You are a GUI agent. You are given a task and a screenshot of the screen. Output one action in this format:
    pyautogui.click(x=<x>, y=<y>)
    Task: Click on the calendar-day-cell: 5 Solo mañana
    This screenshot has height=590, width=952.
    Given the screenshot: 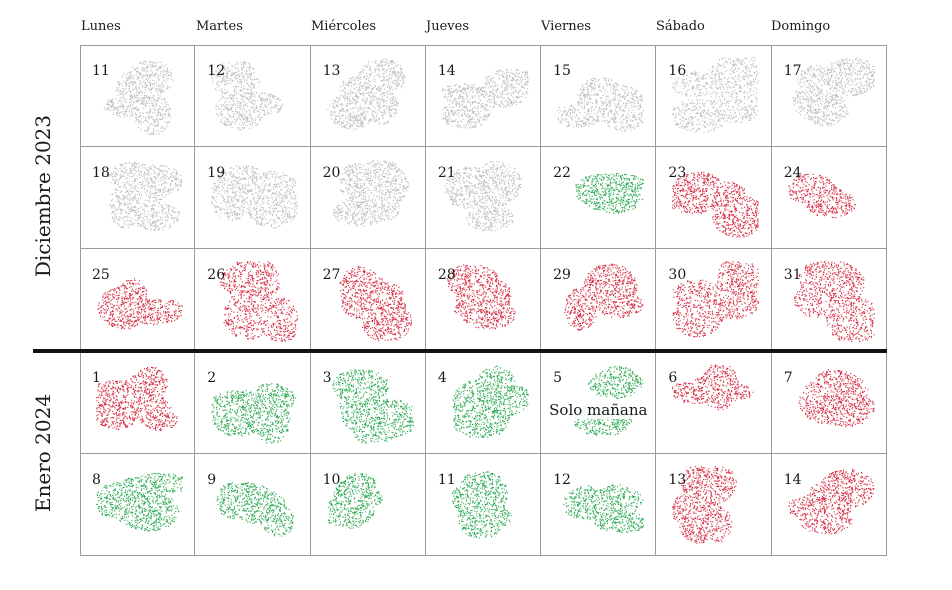 What is the action you would take?
    pyautogui.click(x=599, y=402)
    